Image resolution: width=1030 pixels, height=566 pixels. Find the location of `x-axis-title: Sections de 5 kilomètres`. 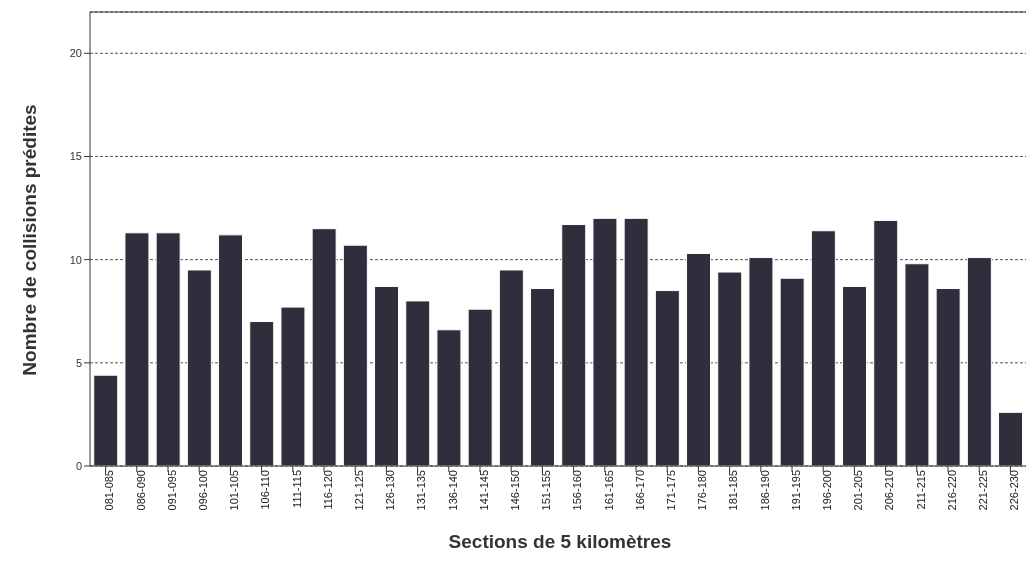

x-axis-title: Sections de 5 kilomètres is located at coordinates (560, 542).